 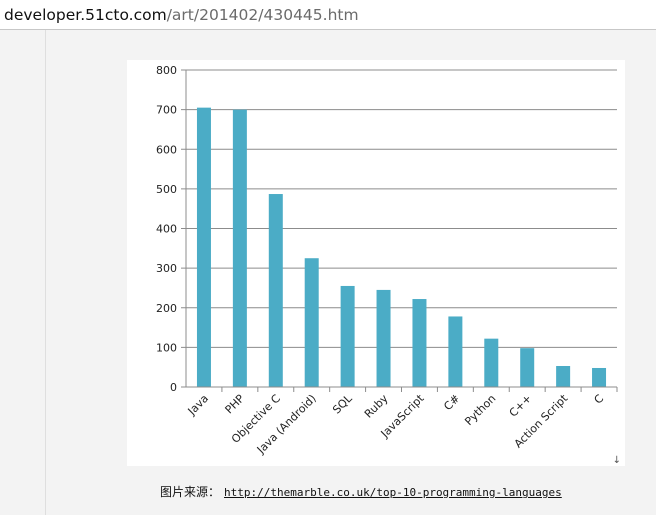 What do you see at coordinates (173, 387) in the screenshot?
I see `y-tick-label: 0` at bounding box center [173, 387].